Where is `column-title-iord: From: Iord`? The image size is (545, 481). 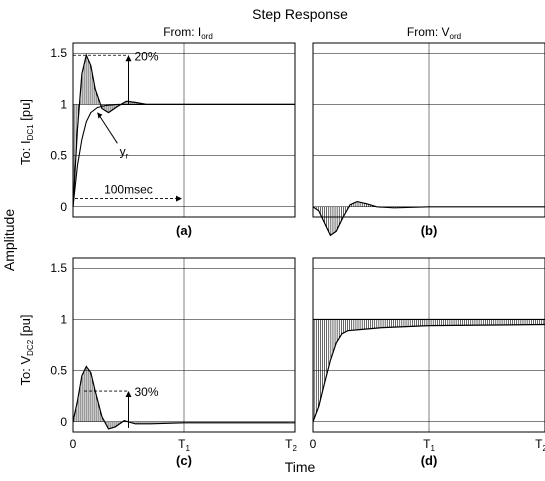 column-title-iord: From: Iord is located at coordinates (188, 33).